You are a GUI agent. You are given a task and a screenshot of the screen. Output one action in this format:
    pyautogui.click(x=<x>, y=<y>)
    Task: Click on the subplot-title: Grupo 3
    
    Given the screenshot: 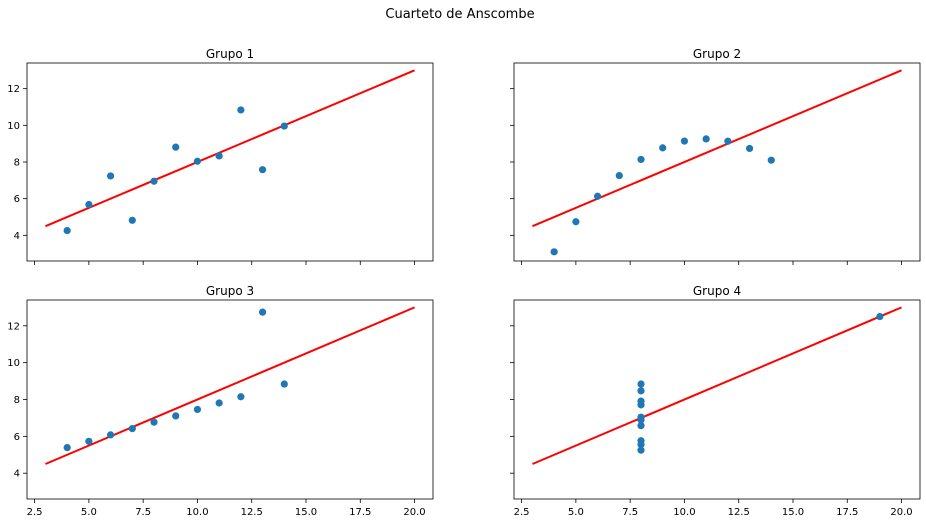 What is the action you would take?
    pyautogui.click(x=230, y=291)
    